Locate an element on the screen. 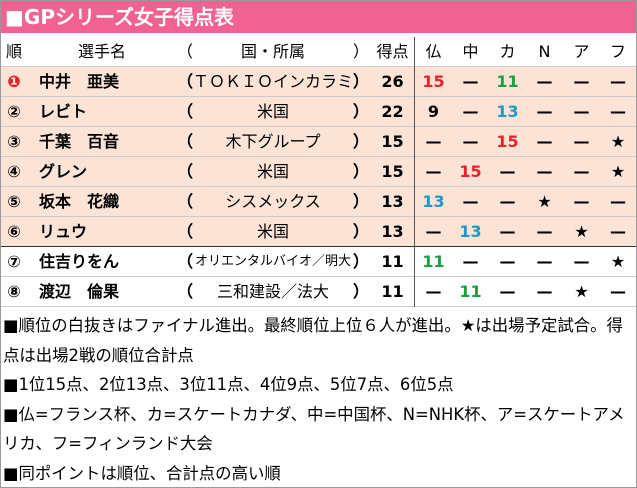 The width and height of the screenshot is (637, 488). affiliation: 国・所属 is located at coordinates (272, 51).